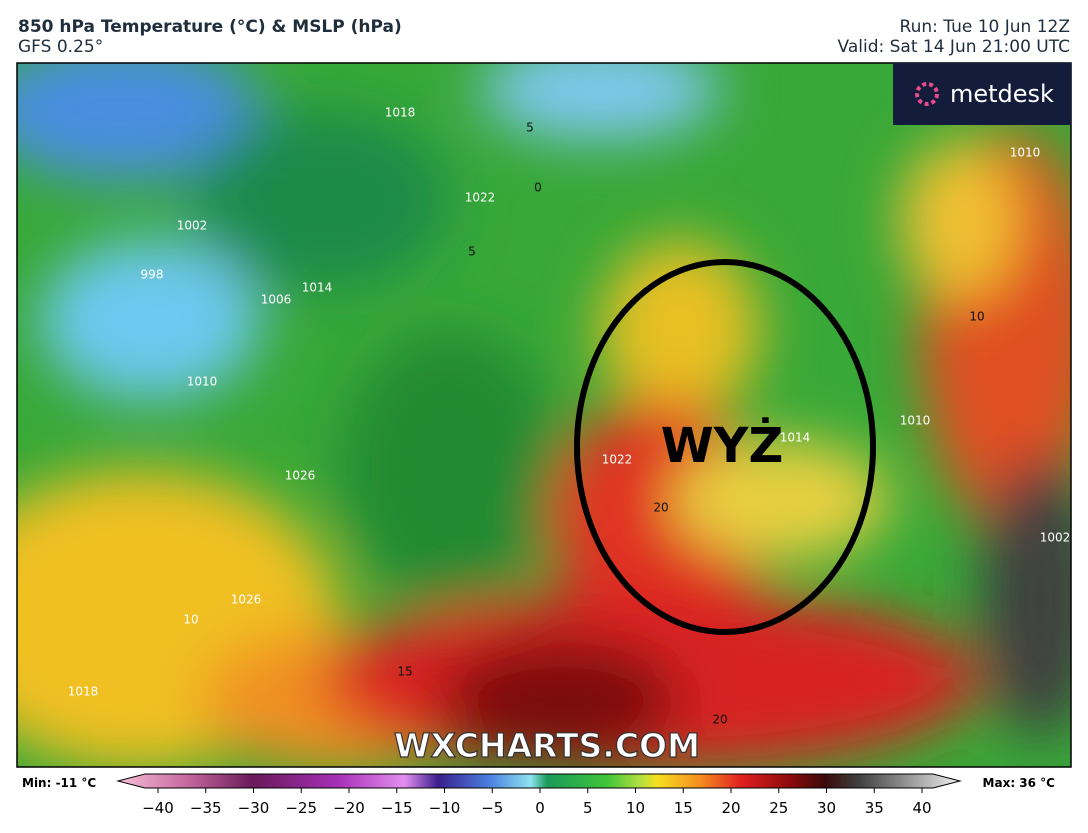  I want to click on watermark: WXCHARTS.COM, so click(547, 745).